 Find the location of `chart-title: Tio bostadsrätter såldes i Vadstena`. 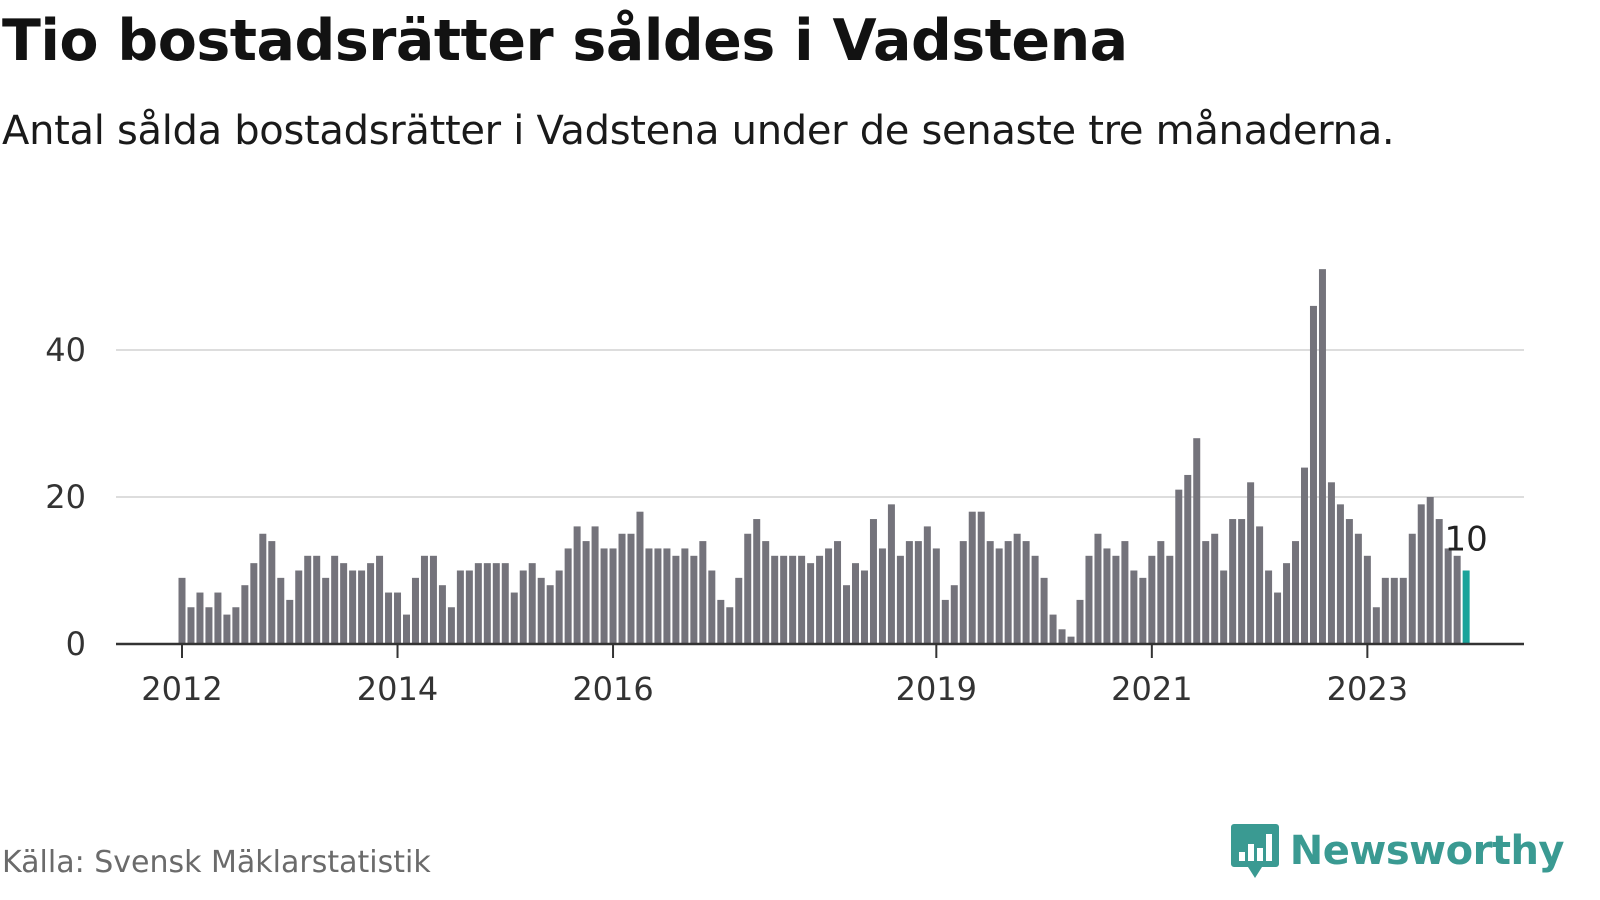

chart-title: Tio bostadsrätter såldes i Vadstena is located at coordinates (565, 41).